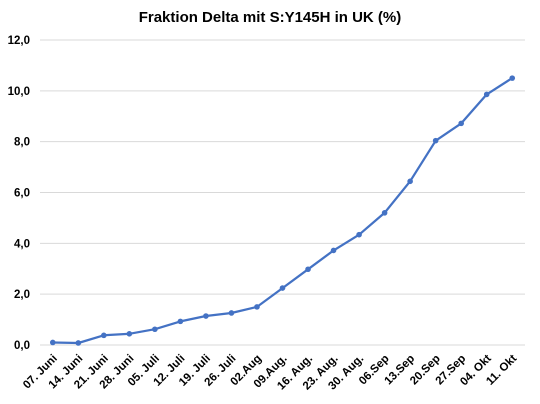 Image resolution: width=540 pixels, height=404 pixels. What do you see at coordinates (22, 194) in the screenshot?
I see `y-tick-label: 6,0` at bounding box center [22, 194].